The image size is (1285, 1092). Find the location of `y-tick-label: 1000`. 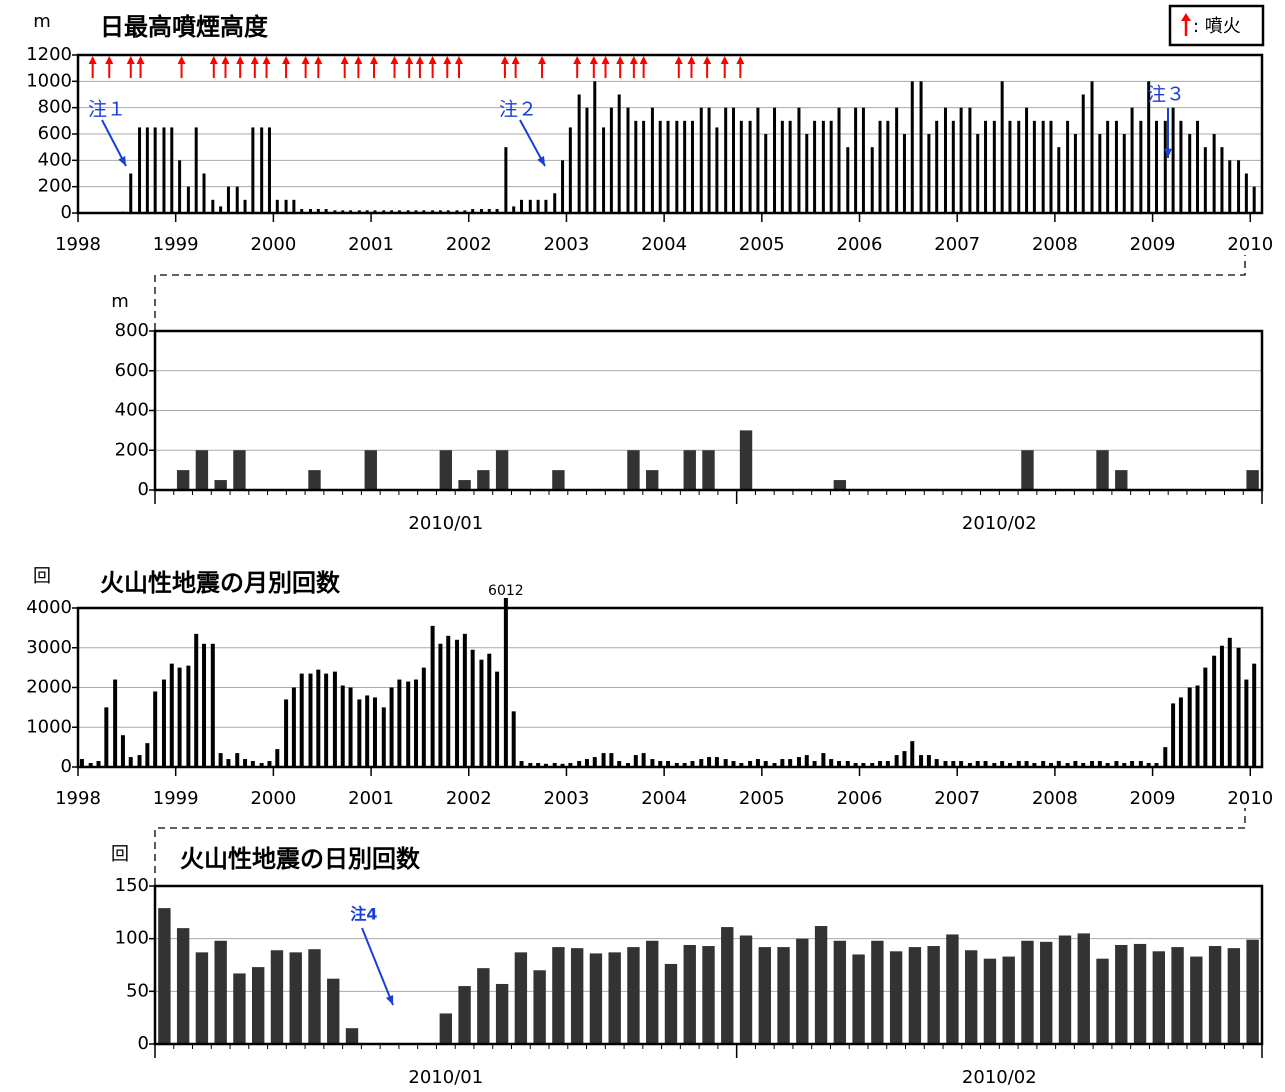

y-tick-label: 1000 is located at coordinates (49, 726).